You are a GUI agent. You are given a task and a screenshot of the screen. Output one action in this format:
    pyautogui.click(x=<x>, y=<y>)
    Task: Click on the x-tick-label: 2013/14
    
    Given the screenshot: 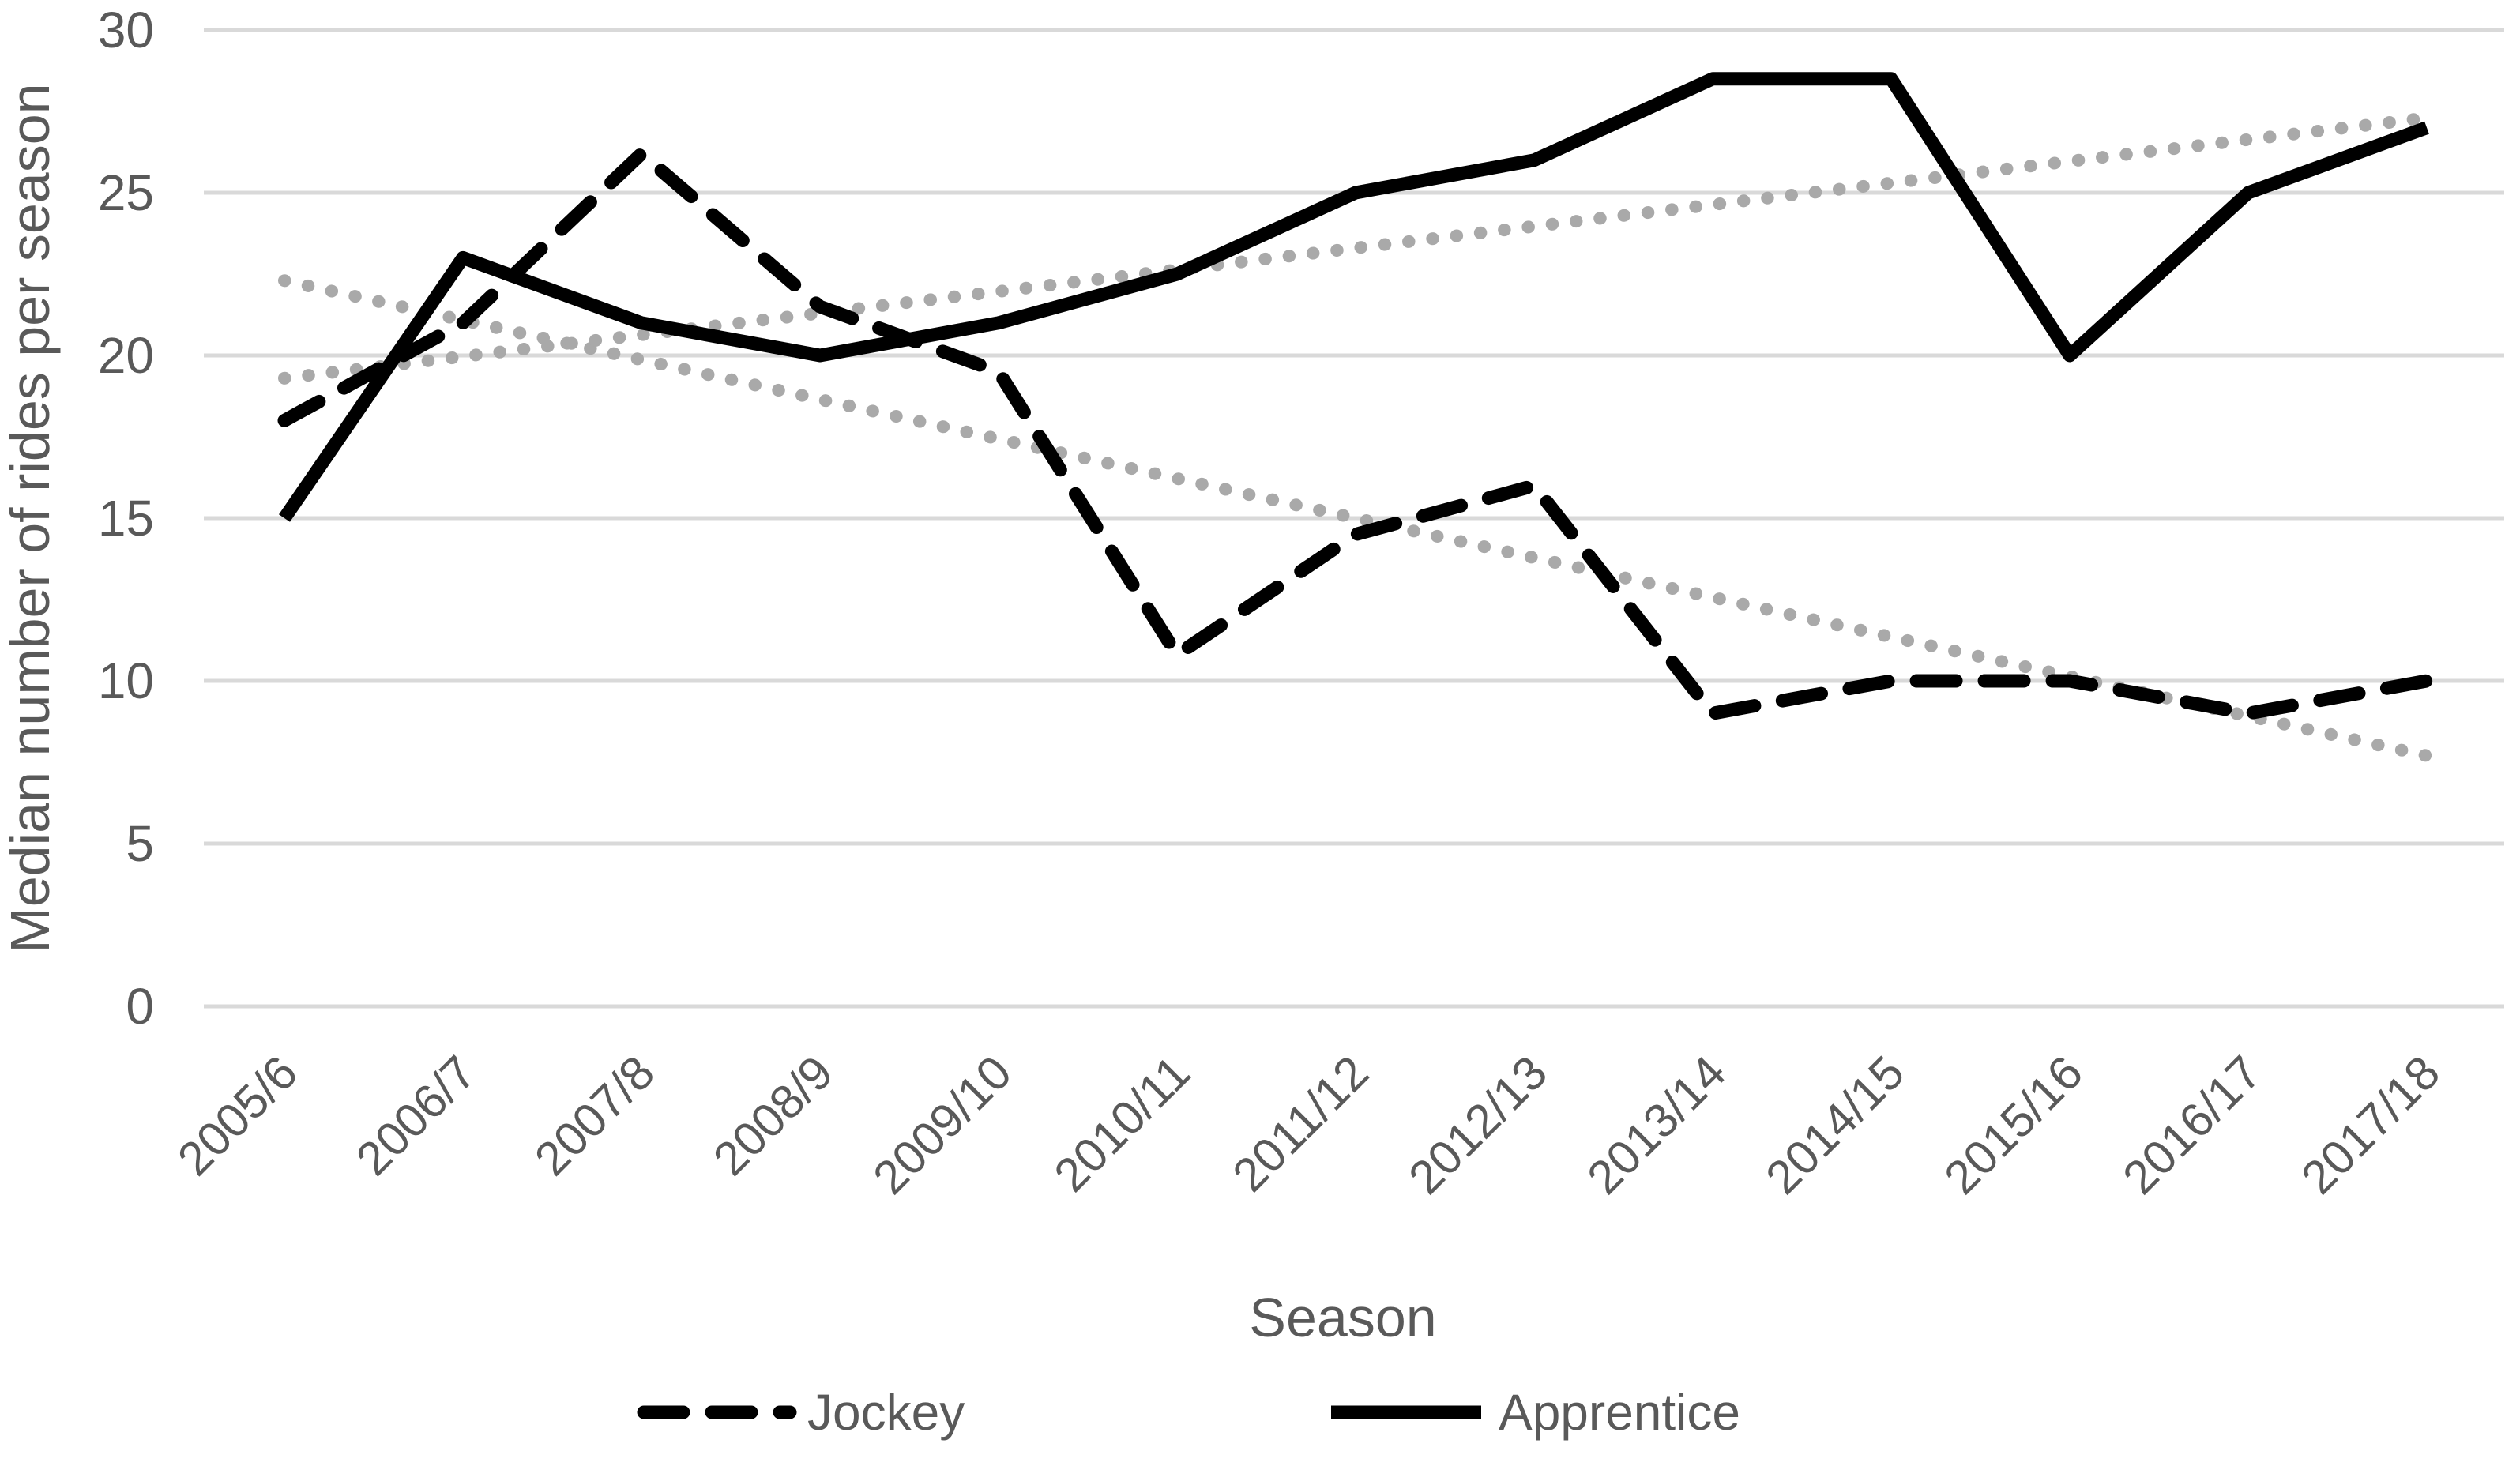 What is the action you would take?
    pyautogui.click(x=1656, y=1125)
    